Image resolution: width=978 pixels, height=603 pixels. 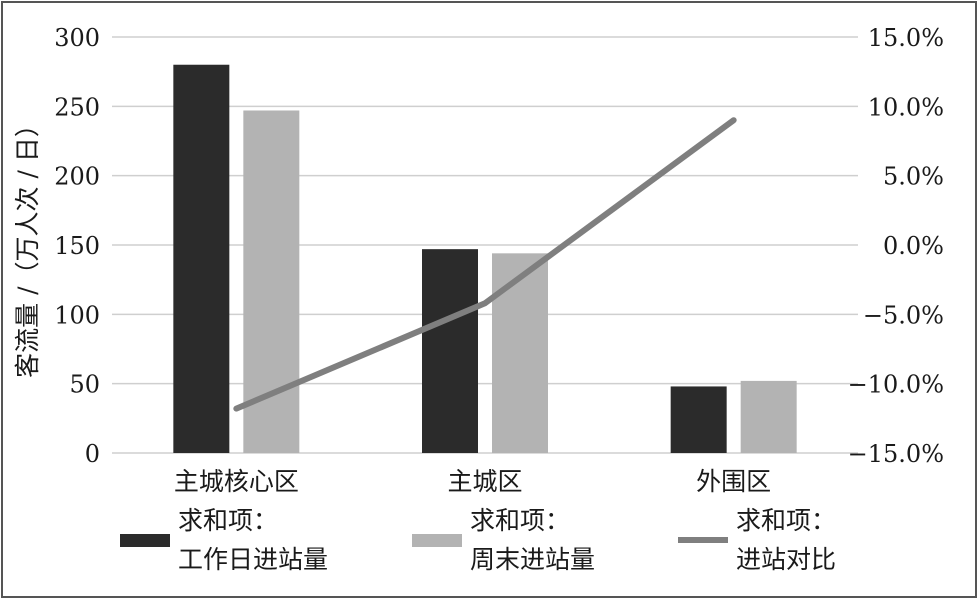 What do you see at coordinates (77, 177) in the screenshot?
I see `y-tick-label: 200` at bounding box center [77, 177].